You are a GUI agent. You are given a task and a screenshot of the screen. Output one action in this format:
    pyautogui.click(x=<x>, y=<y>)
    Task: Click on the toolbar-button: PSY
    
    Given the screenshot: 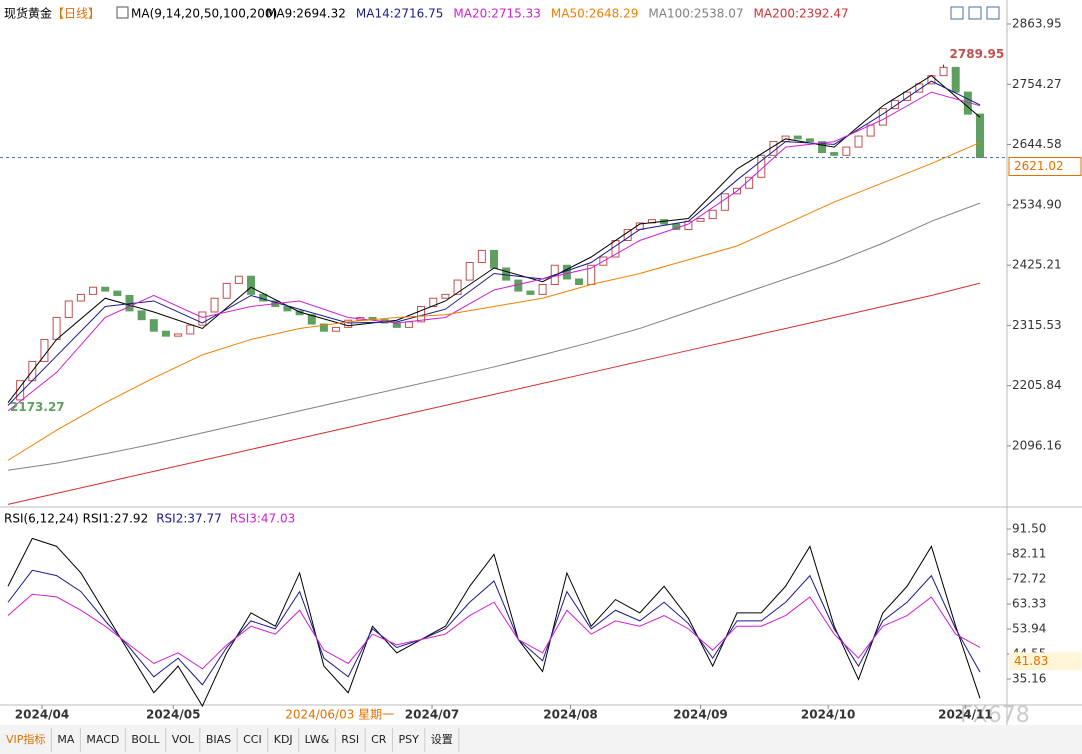 What is the action you would take?
    pyautogui.click(x=408, y=739)
    